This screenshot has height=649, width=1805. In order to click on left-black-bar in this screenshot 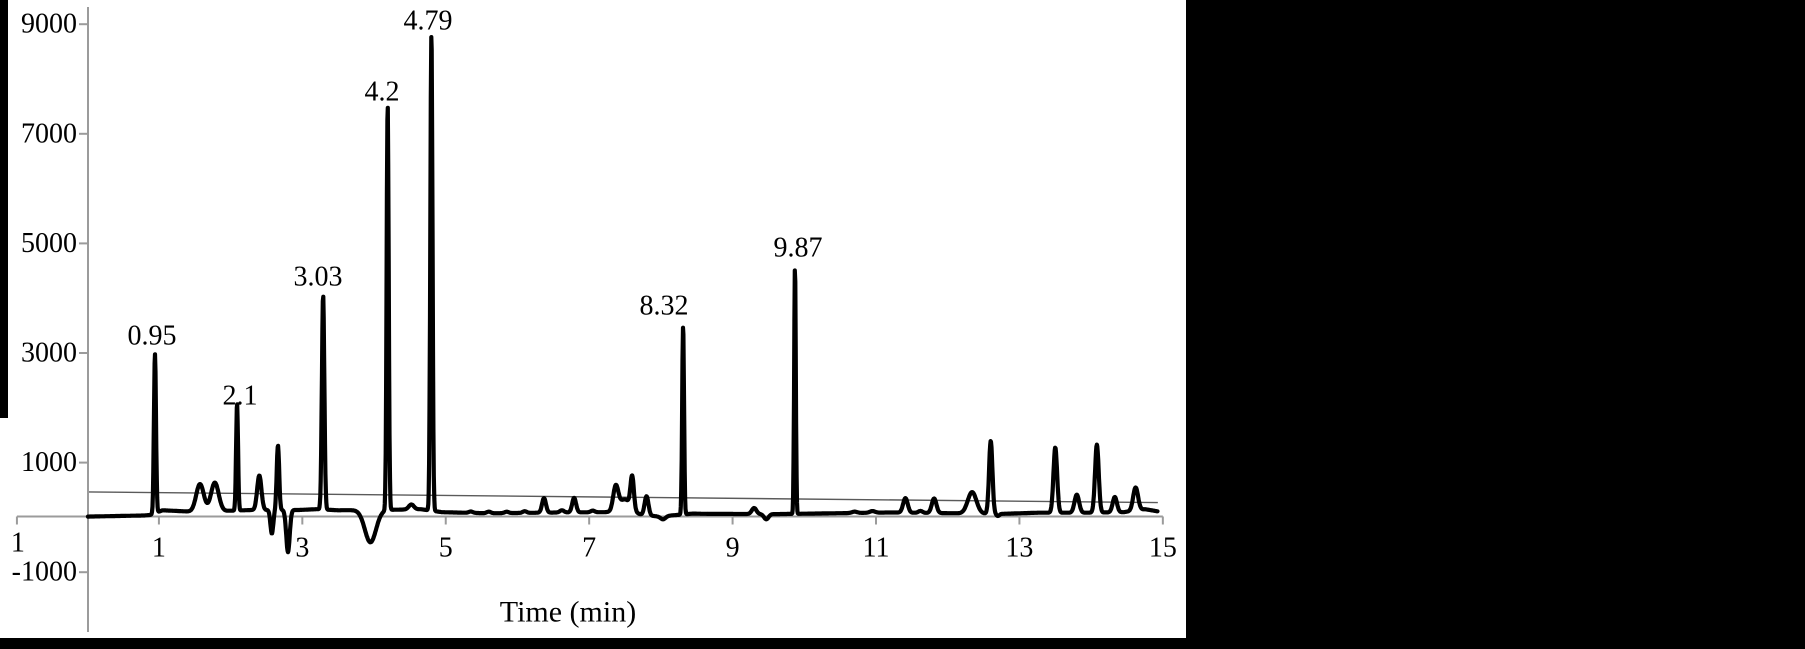, I will do `click(4, 209)`.